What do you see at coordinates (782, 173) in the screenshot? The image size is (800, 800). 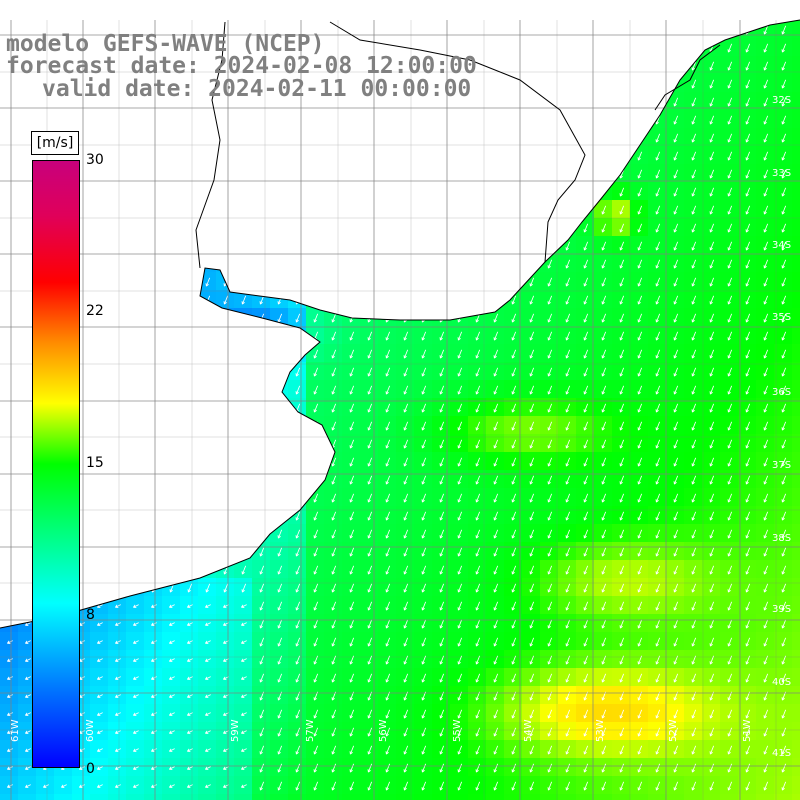 I see `lat-label: 33S` at bounding box center [782, 173].